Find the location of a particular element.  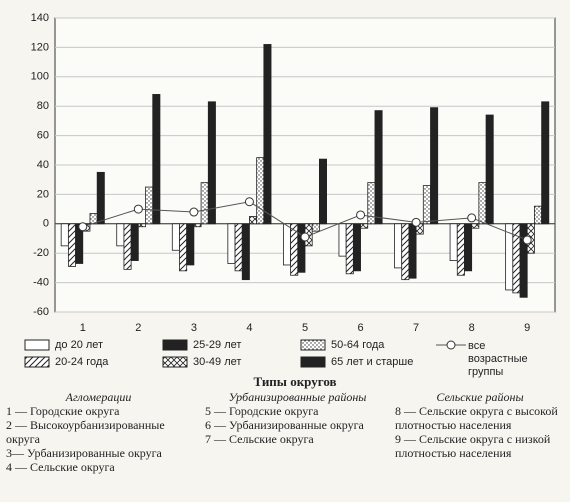

y-tick-label: -20 is located at coordinates (41, 253).